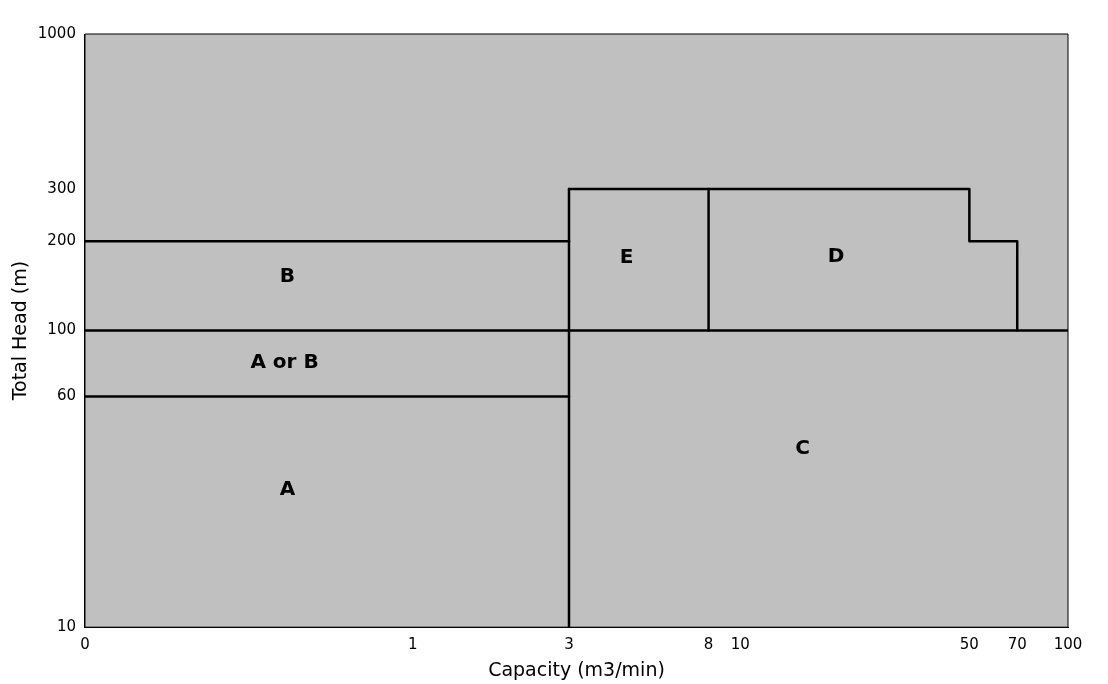 The image size is (1108, 684). What do you see at coordinates (740, 644) in the screenshot?
I see `x-tick-label: 10` at bounding box center [740, 644].